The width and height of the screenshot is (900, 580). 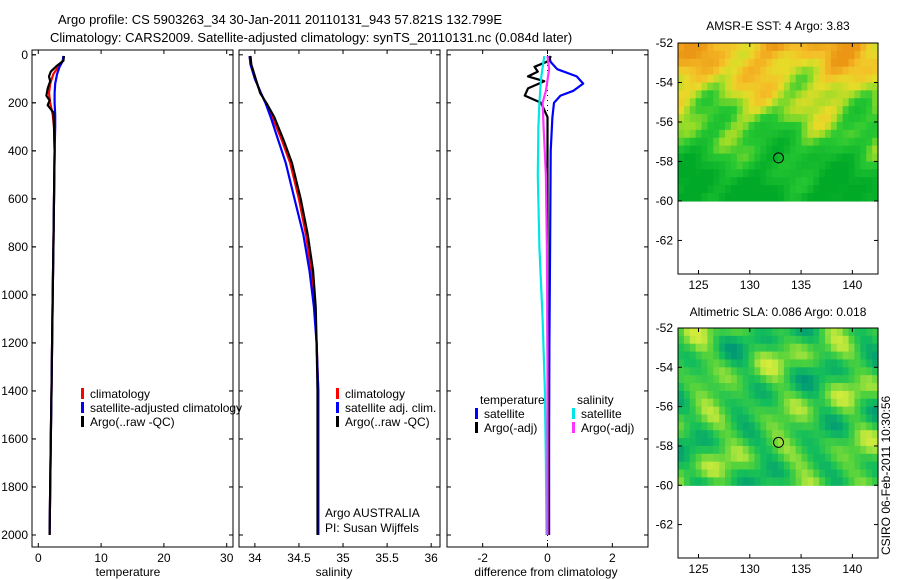 What do you see at coordinates (750, 569) in the screenshot?
I see `map-x-tick-label: 130` at bounding box center [750, 569].